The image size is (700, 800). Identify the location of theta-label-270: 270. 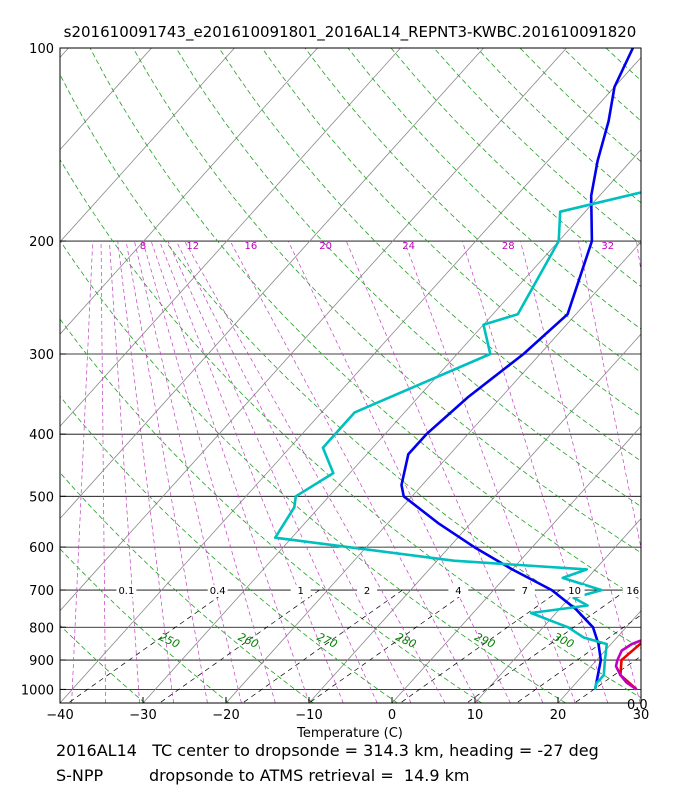
(327, 640).